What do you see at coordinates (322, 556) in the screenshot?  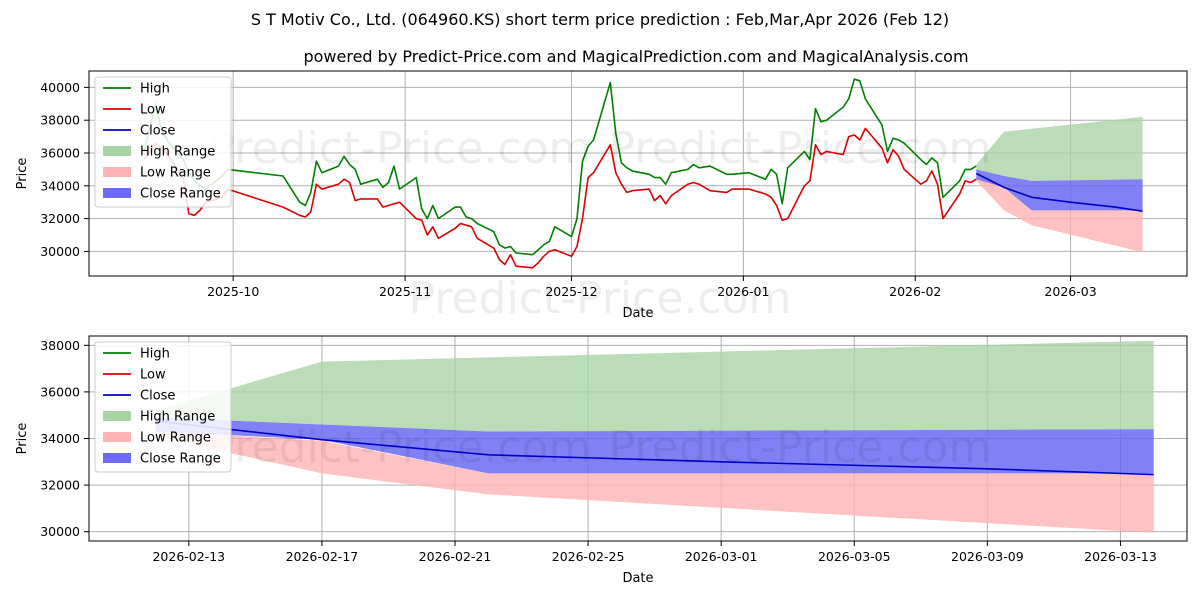 I see `x-tick-label: 2026-02-17` at bounding box center [322, 556].